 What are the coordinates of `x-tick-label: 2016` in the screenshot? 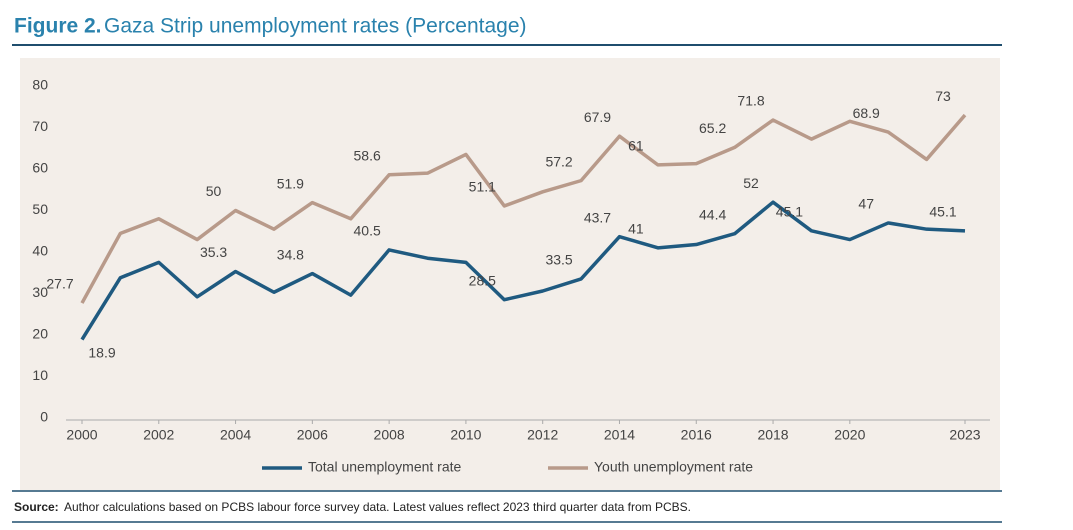 It's located at (696, 435).